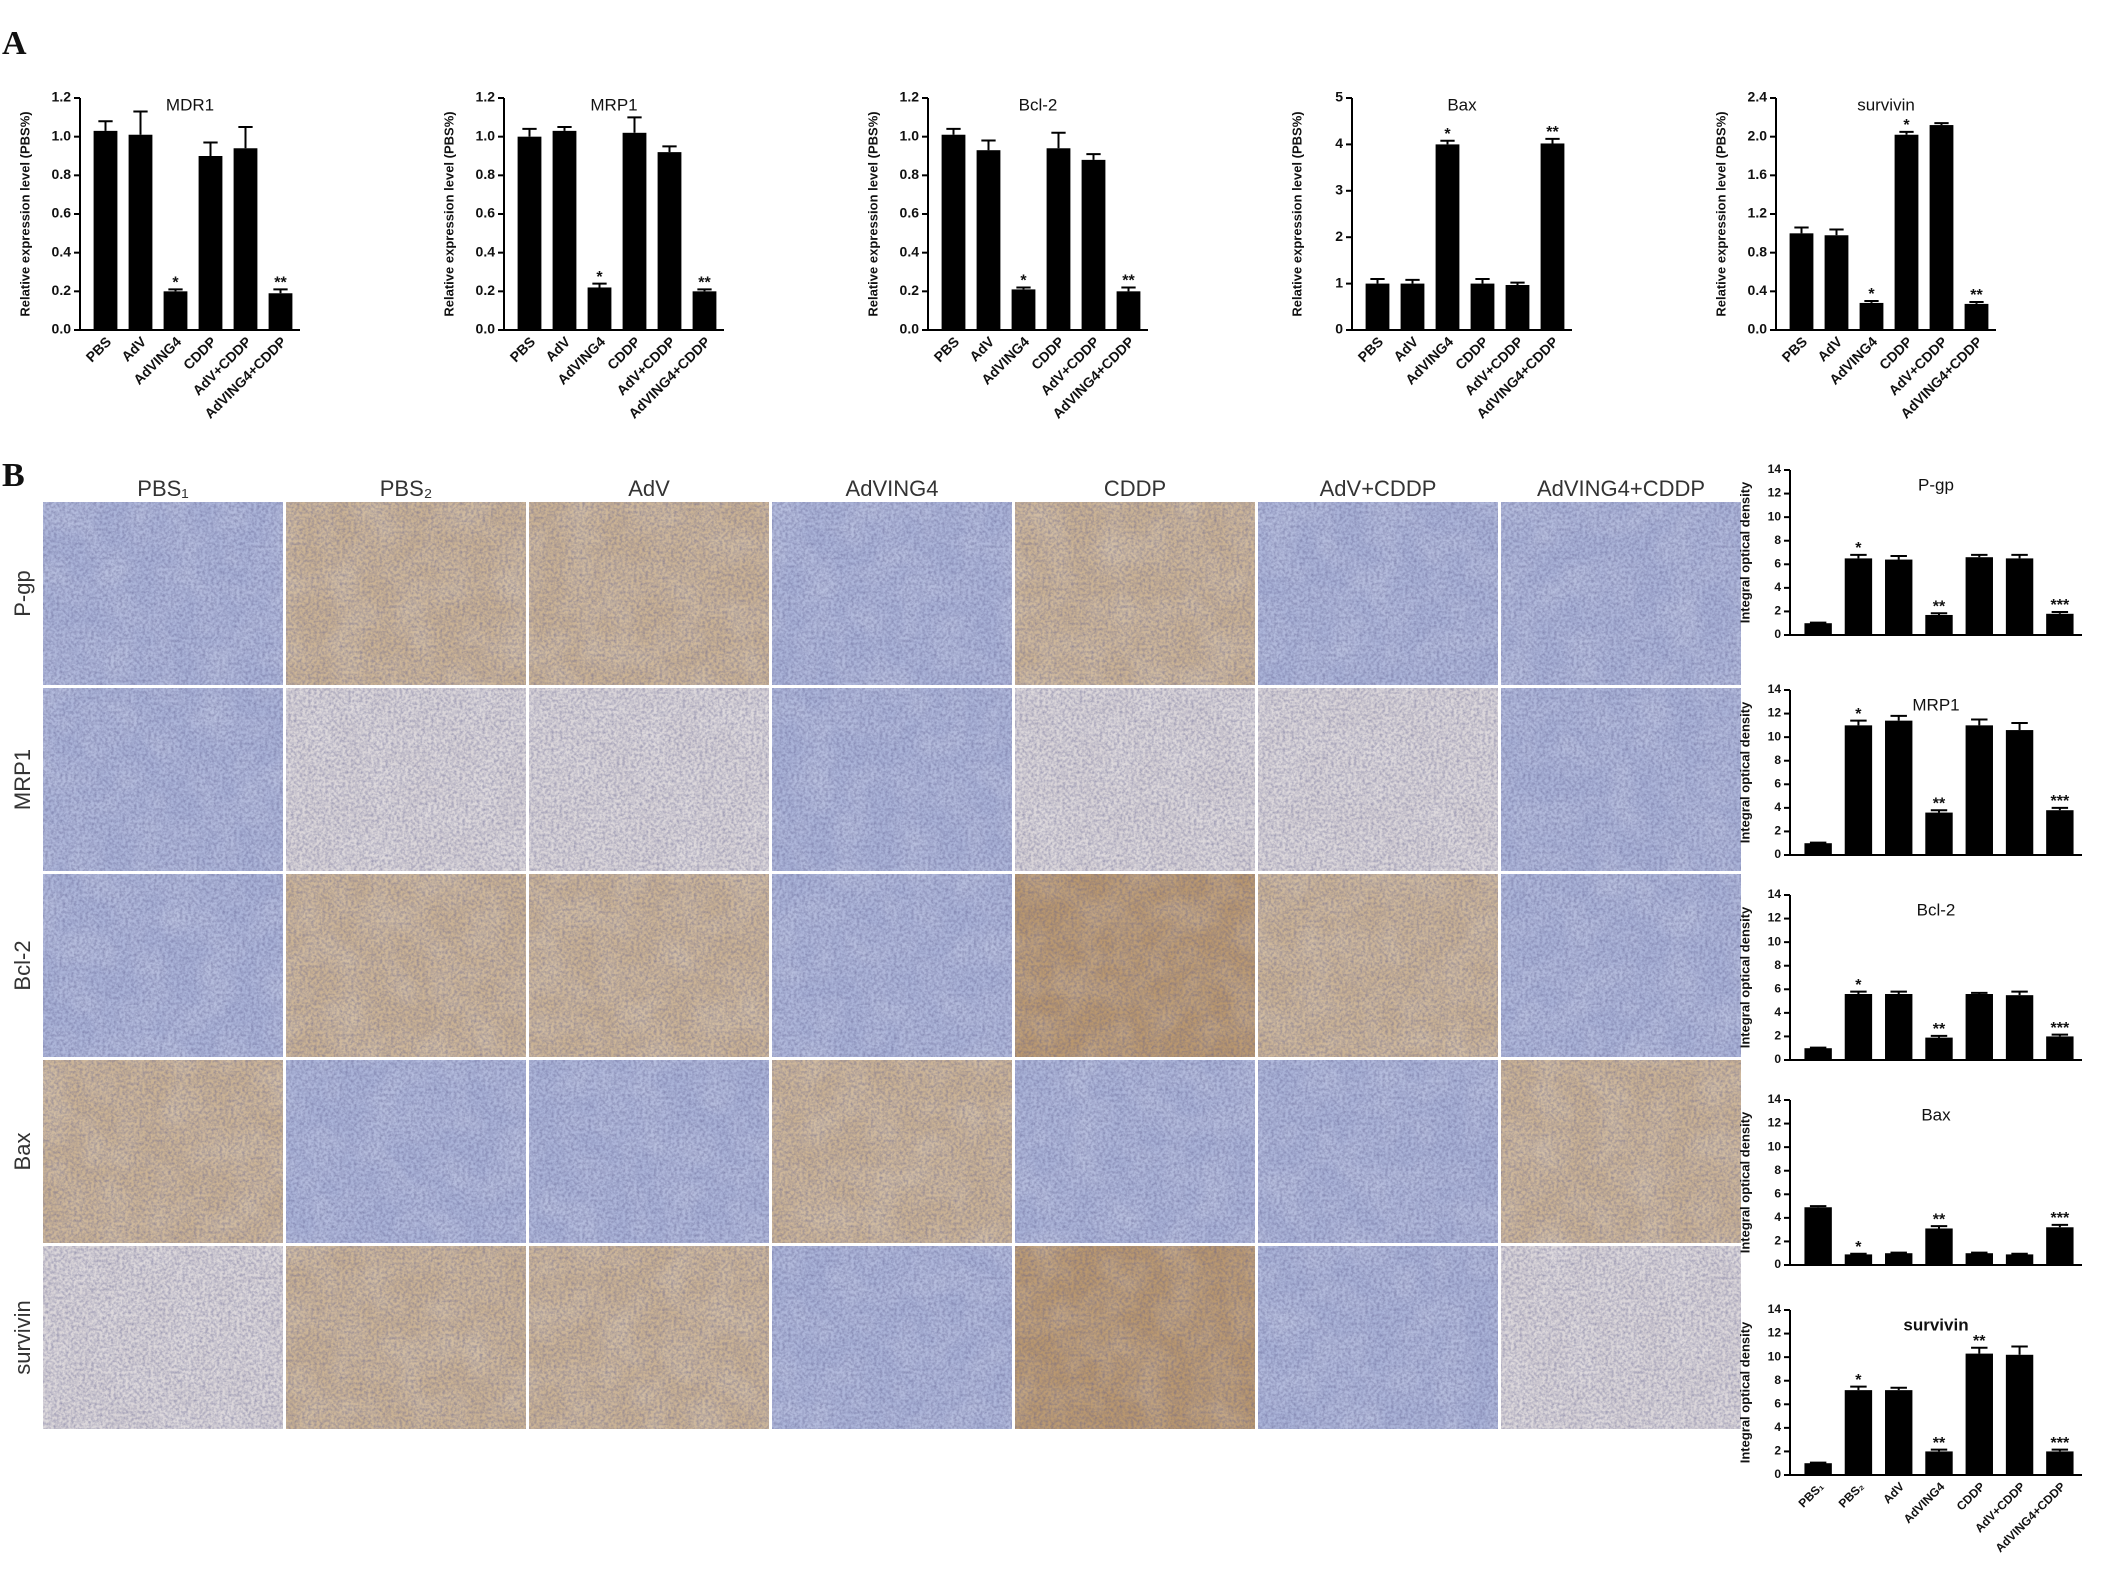 This screenshot has width=2126, height=1574. What do you see at coordinates (649, 488) in the screenshot?
I see `column-header: AdV` at bounding box center [649, 488].